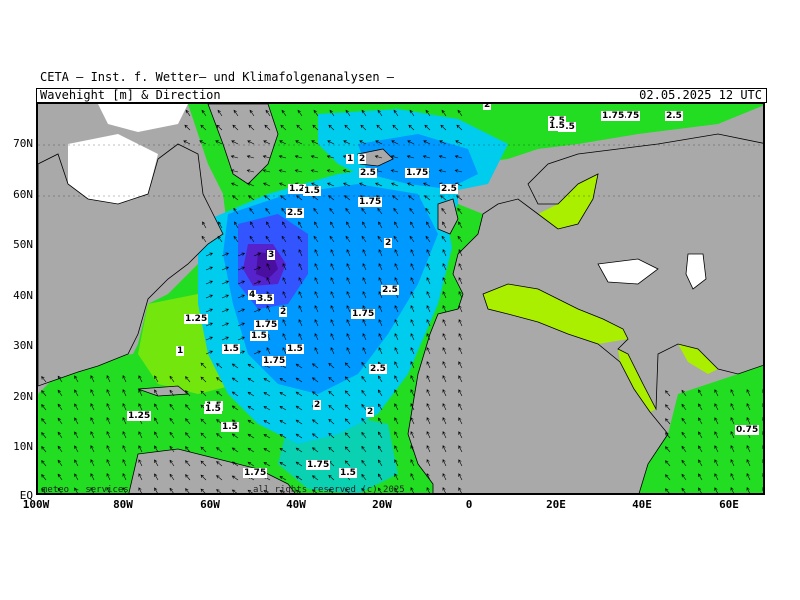  What do you see at coordinates (26, 495) in the screenshot?
I see `lat-label: EQ` at bounding box center [26, 495].